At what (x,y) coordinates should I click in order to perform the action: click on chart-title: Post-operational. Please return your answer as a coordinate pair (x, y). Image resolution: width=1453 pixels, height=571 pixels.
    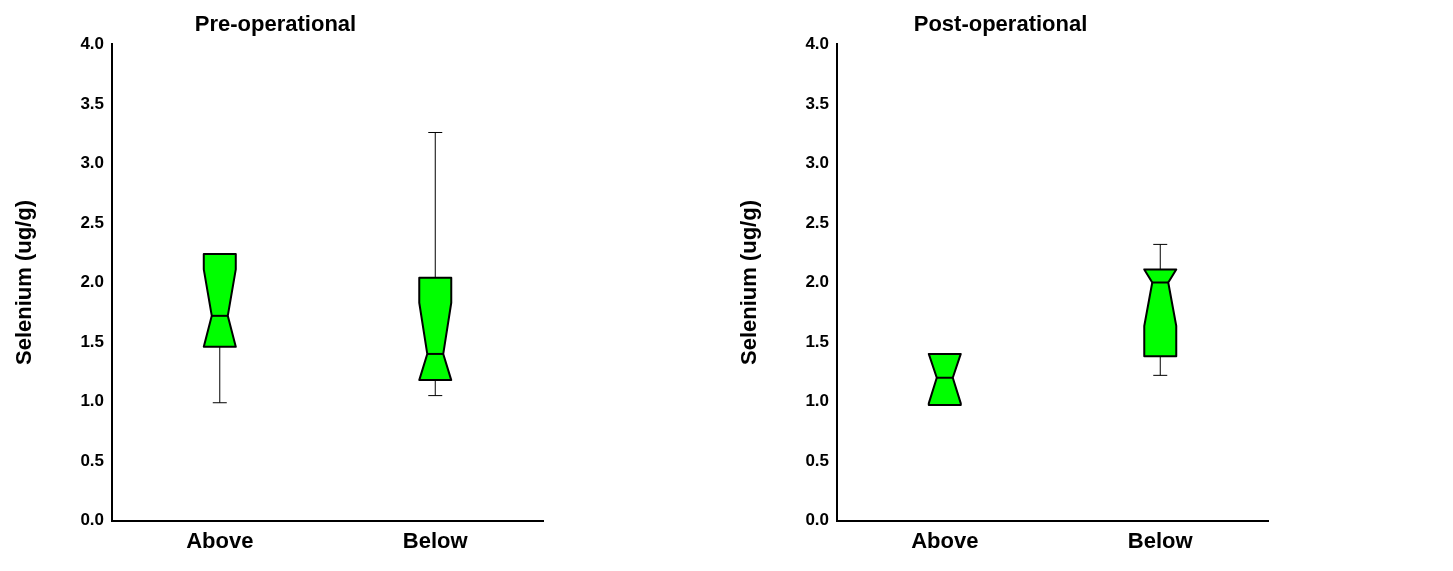
    Looking at the image, I should click on (1000, 24).